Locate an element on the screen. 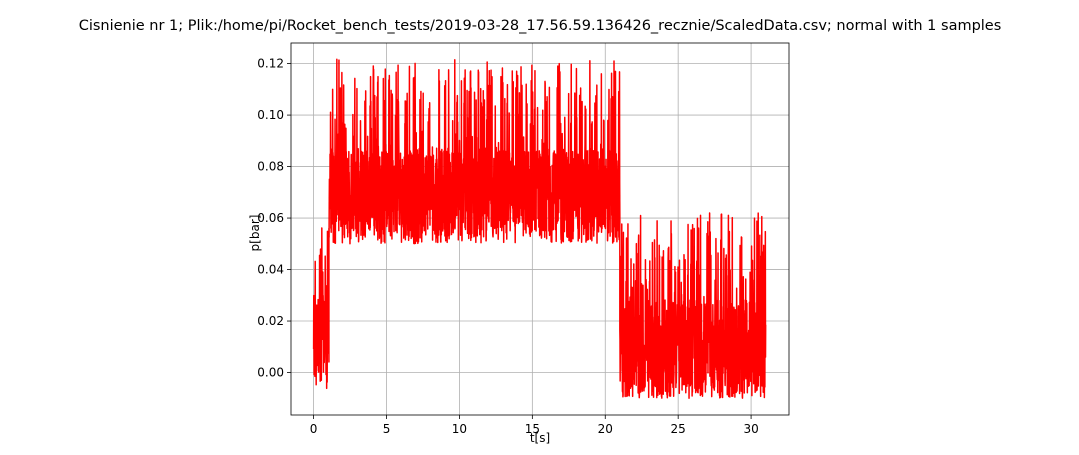  y-tick-label: 0.04 is located at coordinates (270, 270).